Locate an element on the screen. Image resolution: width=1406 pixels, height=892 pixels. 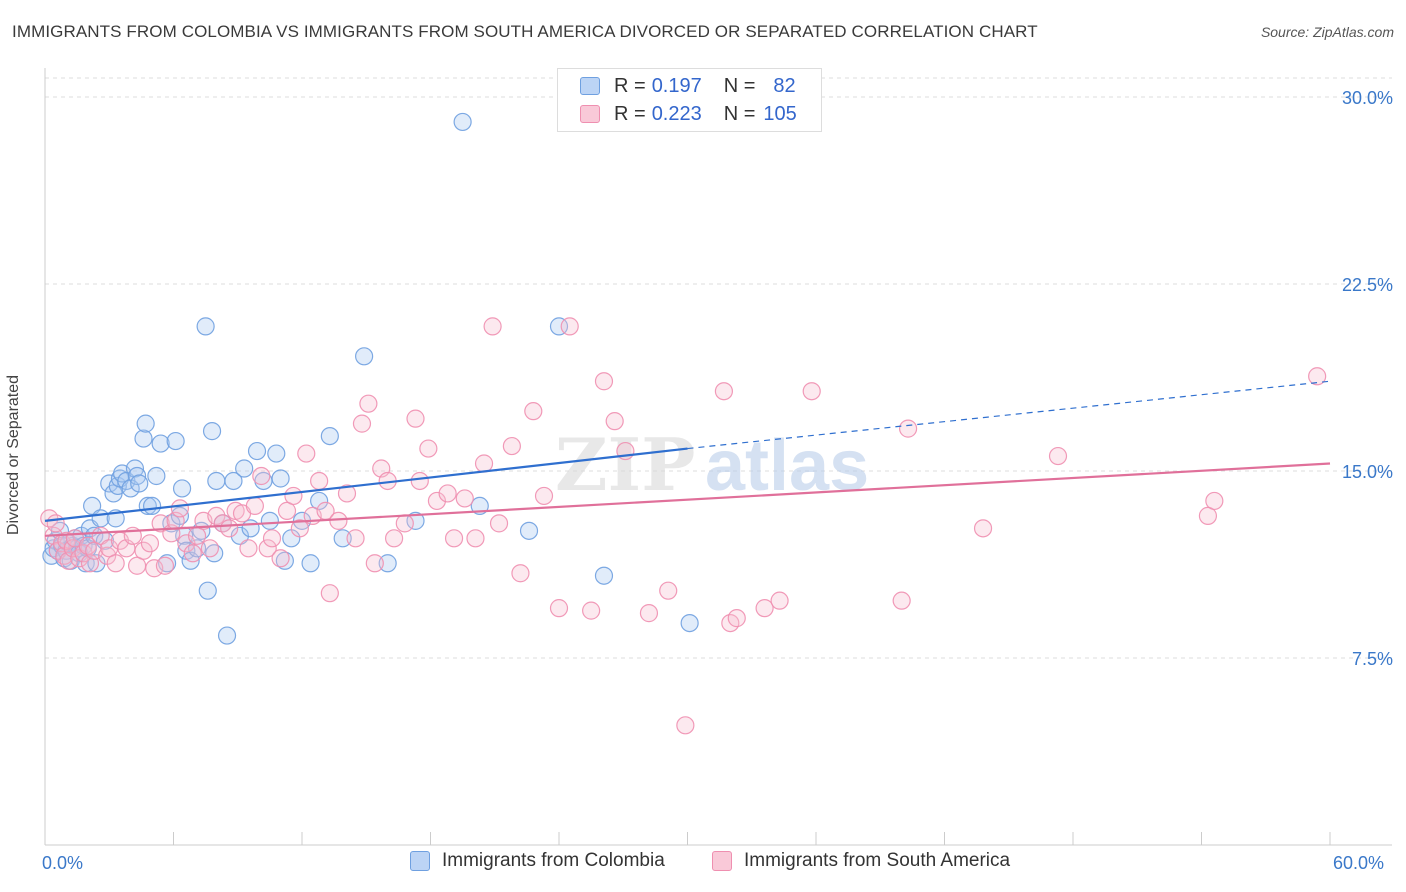
legend-item-colombia: Immigrants from Colombia is located at coordinates (537, 861).